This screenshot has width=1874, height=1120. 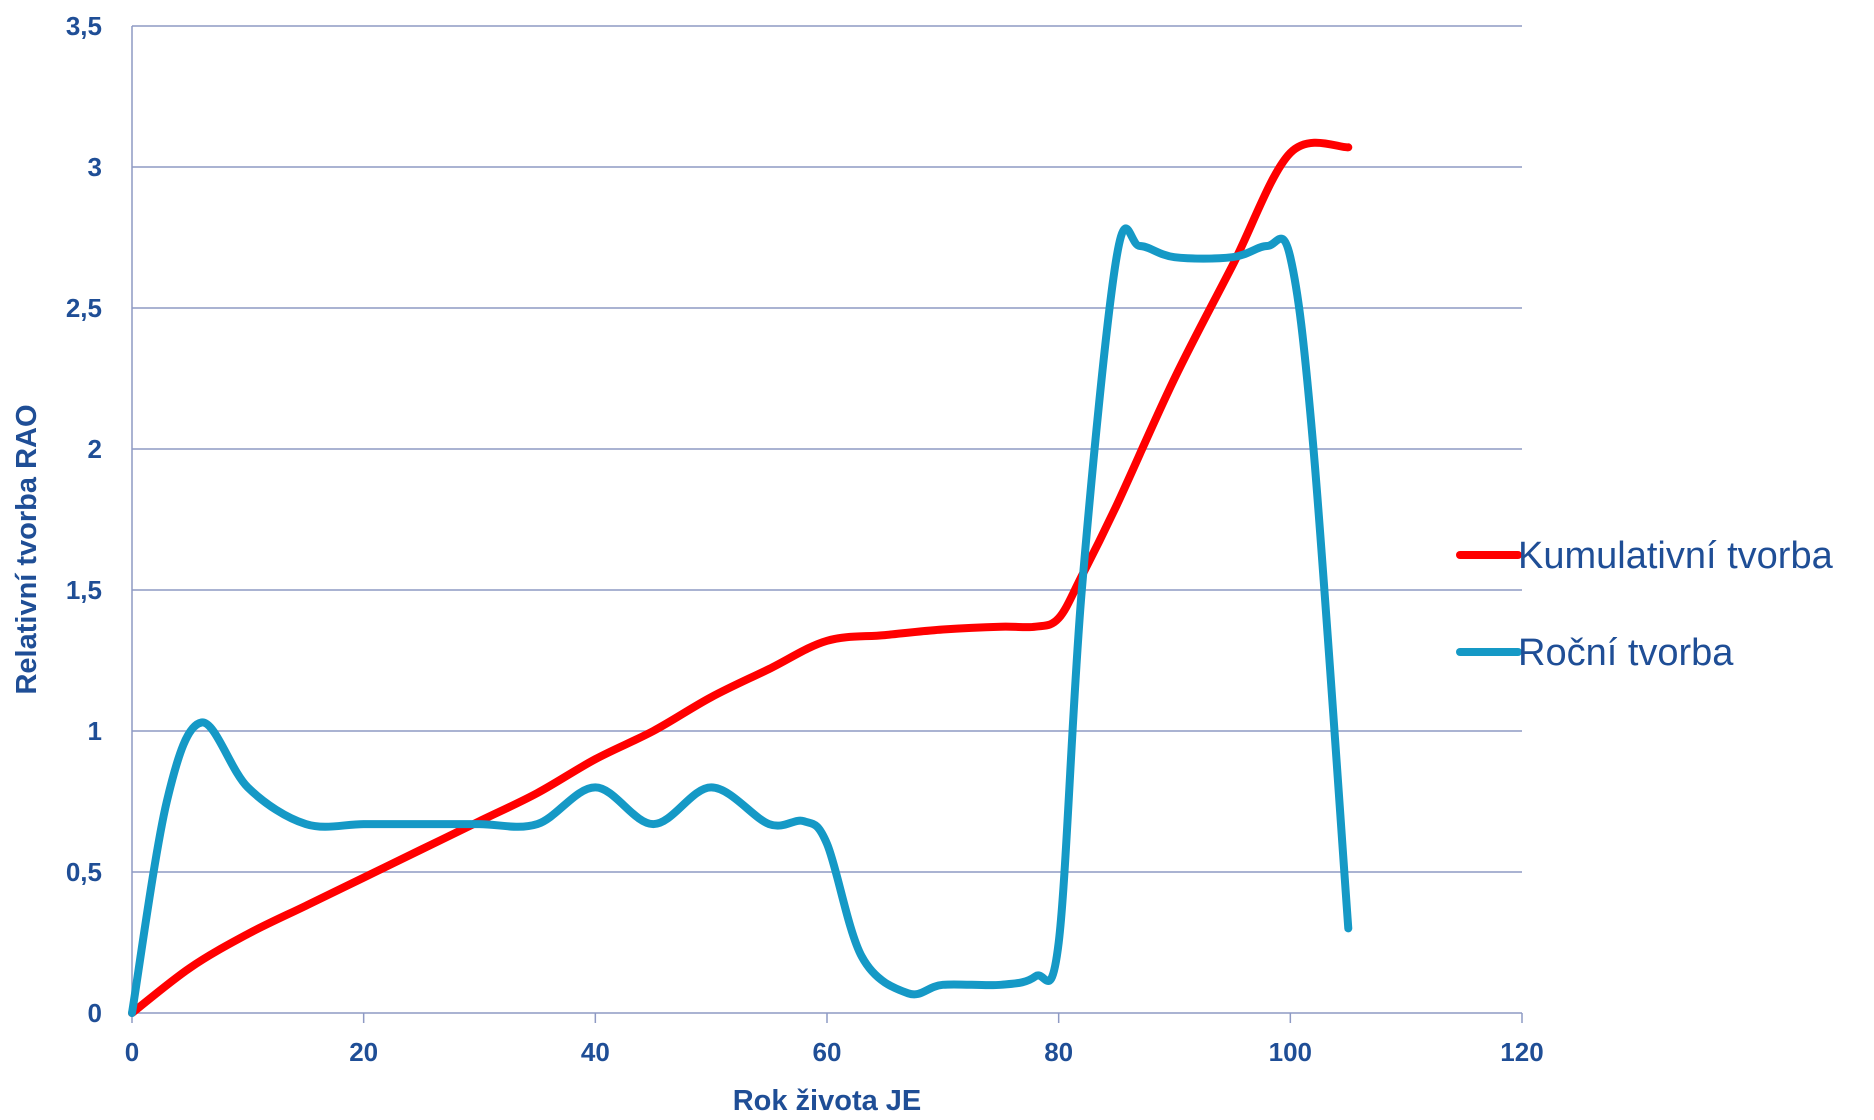 What do you see at coordinates (595, 1052) in the screenshot?
I see `x-tick-label: 40` at bounding box center [595, 1052].